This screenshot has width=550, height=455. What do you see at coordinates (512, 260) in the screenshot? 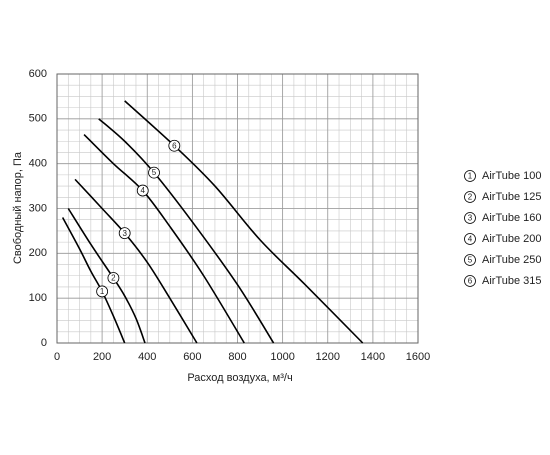
I see `legend-label: AirTube 250` at bounding box center [512, 260].